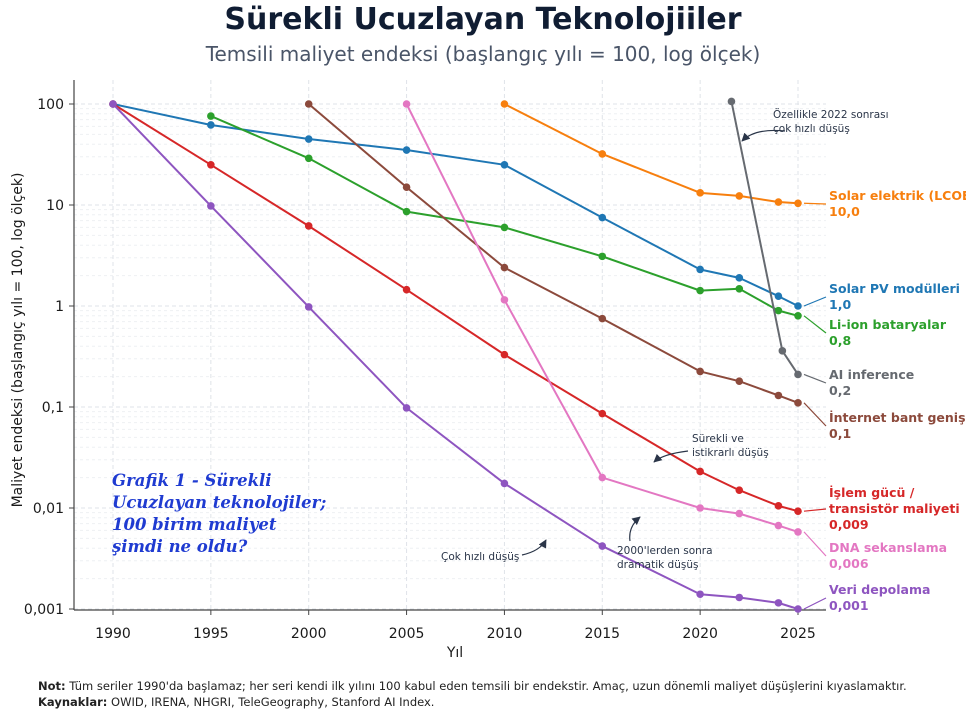  Describe the element at coordinates (764, 238) in the screenshot. I see `series-3-line` at that location.